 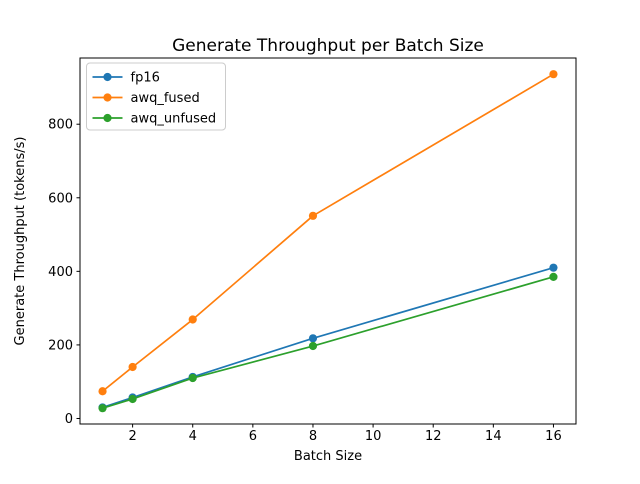 What do you see at coordinates (132, 436) in the screenshot?
I see `x-tick-label: 2` at bounding box center [132, 436].